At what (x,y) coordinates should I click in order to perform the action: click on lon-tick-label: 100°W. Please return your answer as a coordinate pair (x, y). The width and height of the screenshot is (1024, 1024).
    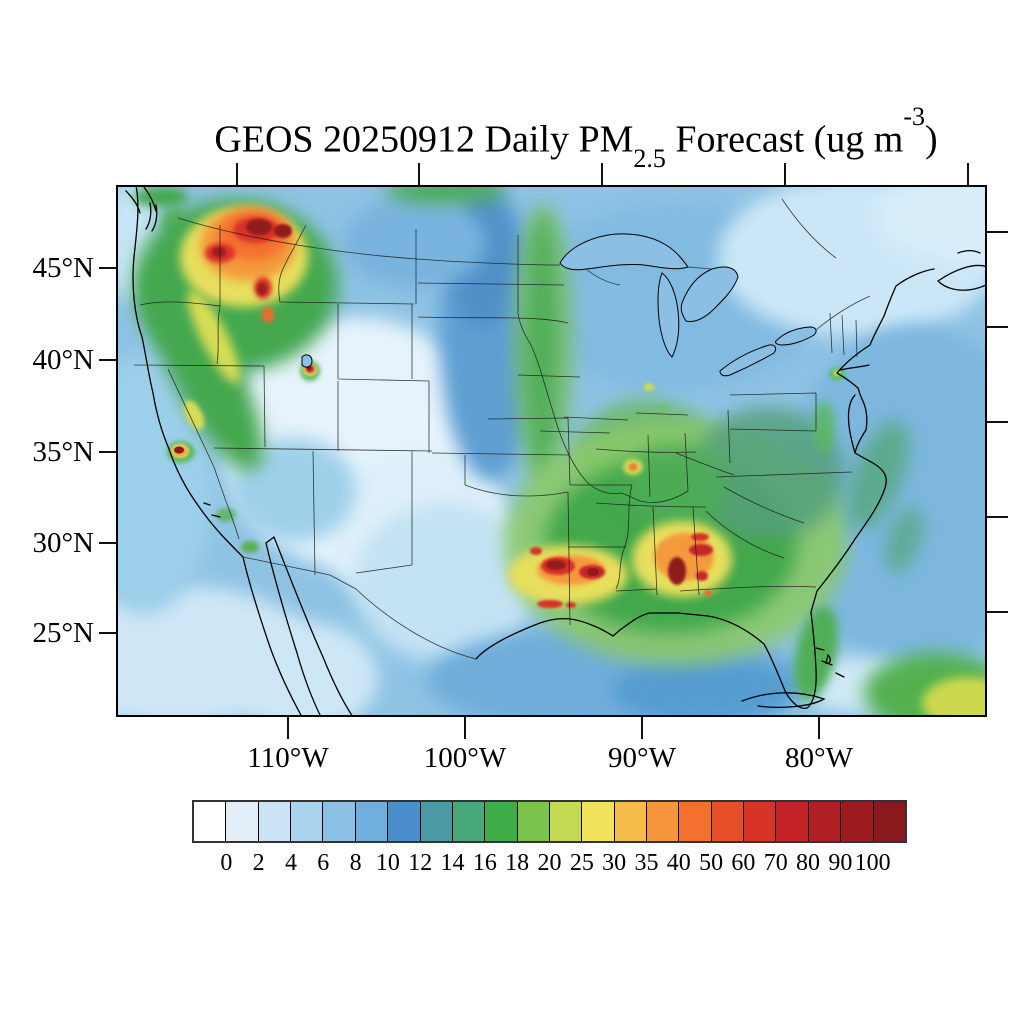
    Looking at the image, I should click on (465, 758).